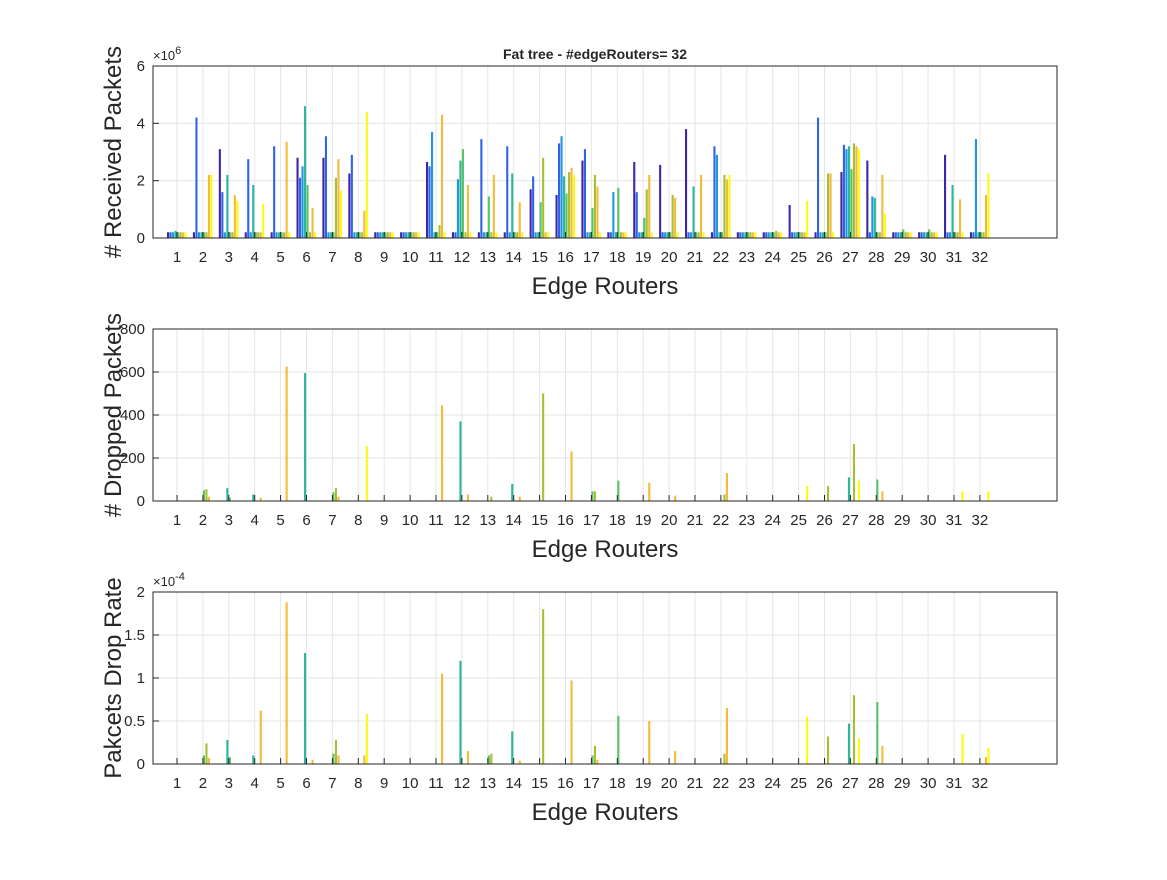  What do you see at coordinates (470, 235) in the screenshot?
I see `bar-r12-s8` at bounding box center [470, 235].